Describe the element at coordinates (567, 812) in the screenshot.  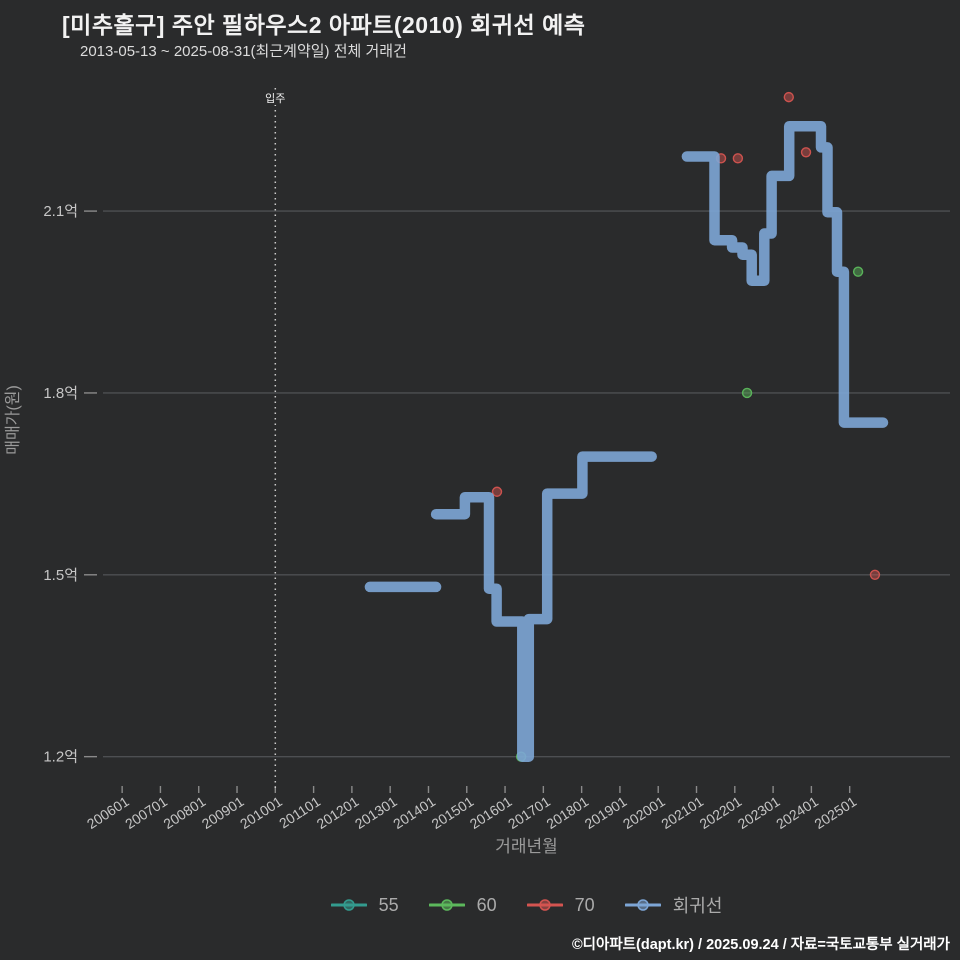
I see `x-tick-label: 201801` at that location.